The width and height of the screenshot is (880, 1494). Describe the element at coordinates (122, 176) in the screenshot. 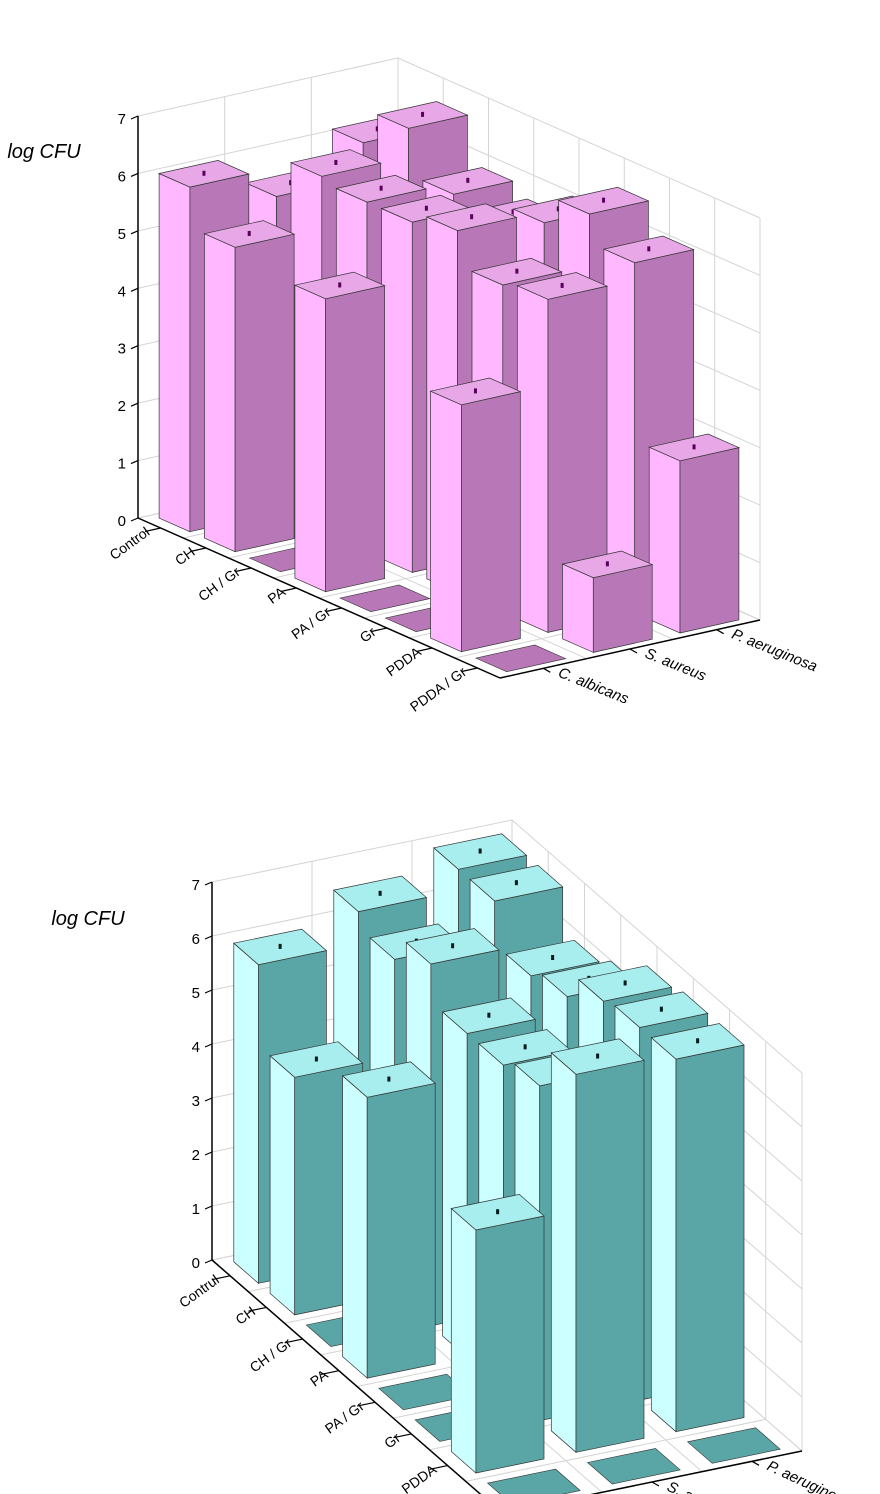

I see `c1-y-tick-label: 6` at that location.